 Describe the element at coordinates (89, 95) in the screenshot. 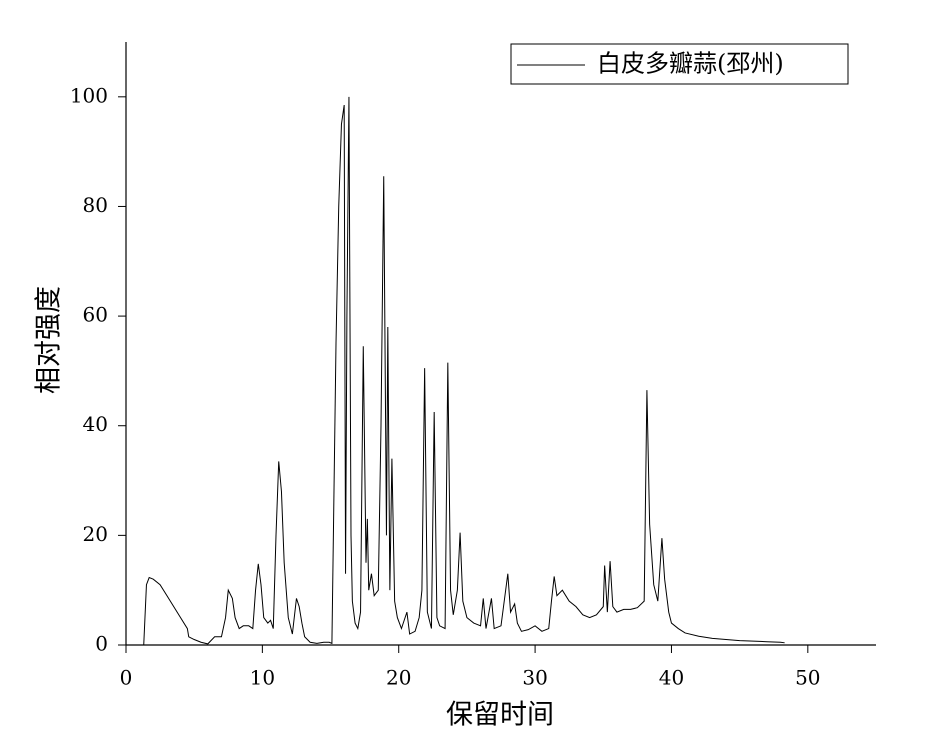

I see `y-tick-label: 100` at that location.